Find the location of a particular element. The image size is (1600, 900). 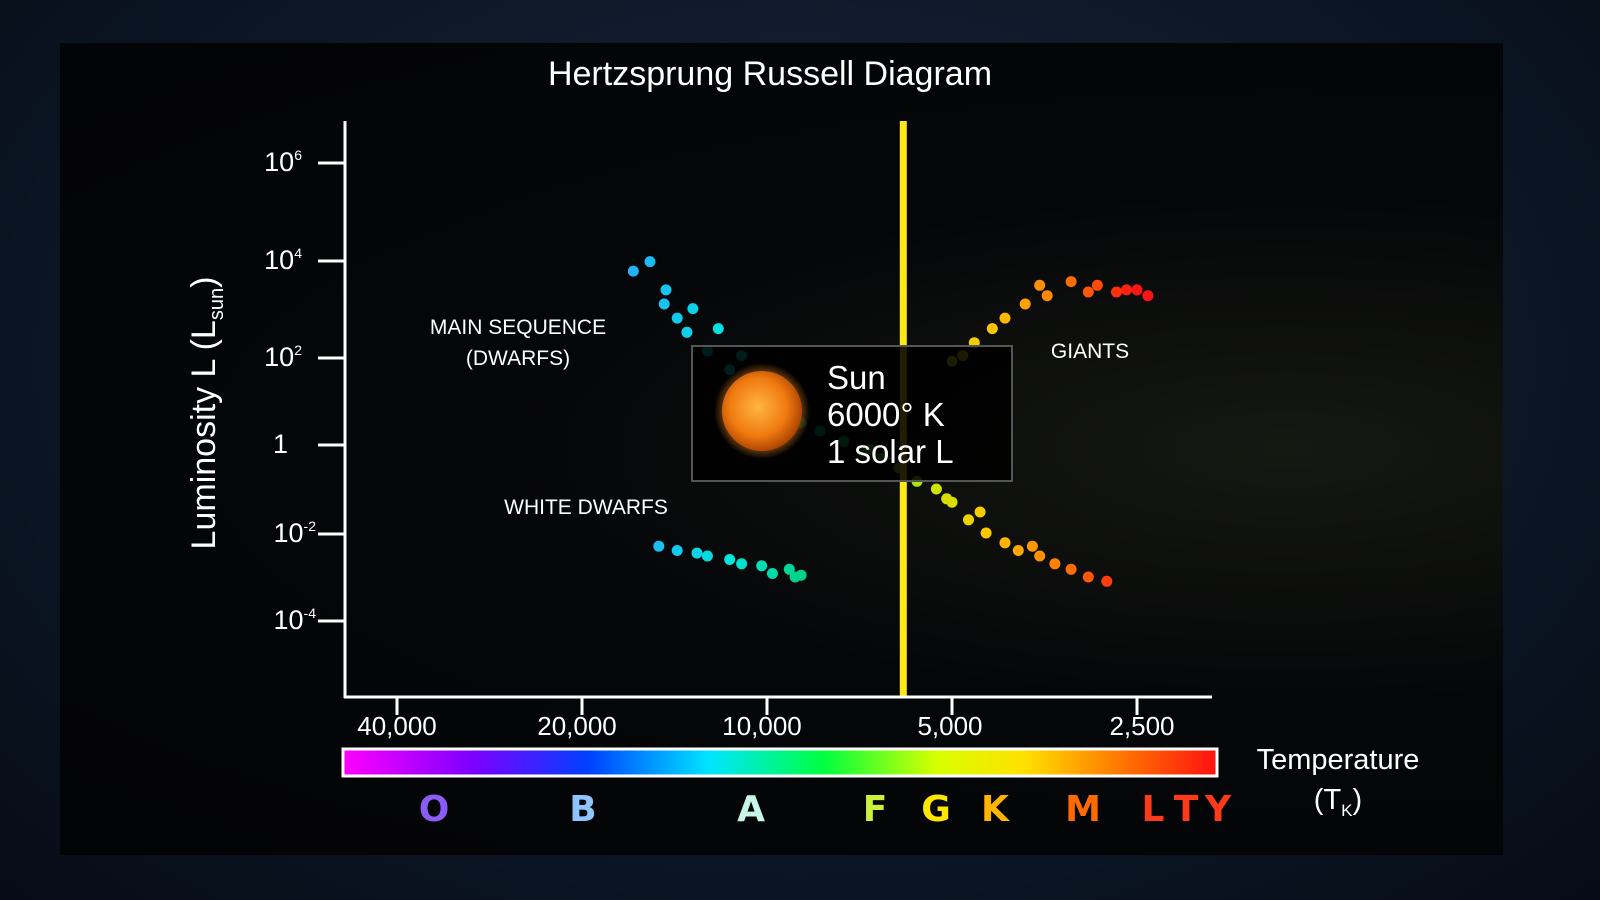

x-axis-label: Temperature is located at coordinates (1338, 760).